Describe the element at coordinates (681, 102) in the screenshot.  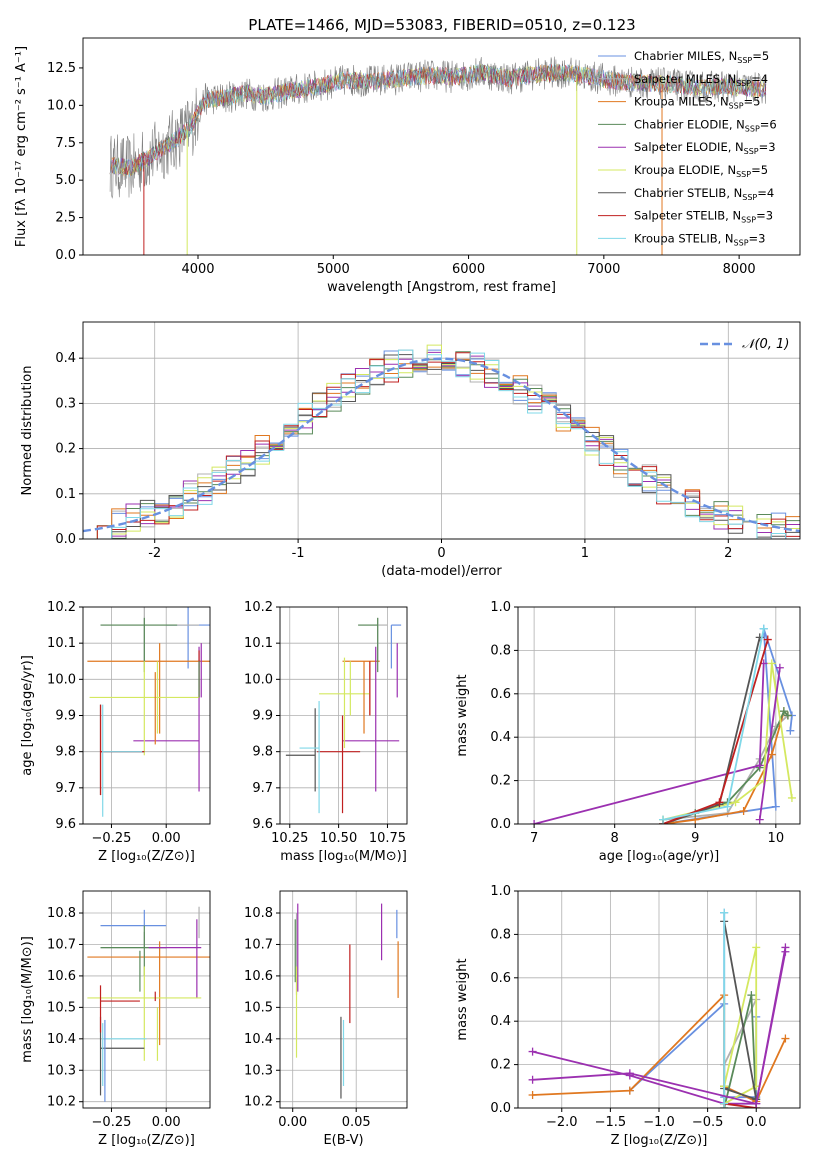
I see `legend-model-name: Kroupa MILES, N` at that location.